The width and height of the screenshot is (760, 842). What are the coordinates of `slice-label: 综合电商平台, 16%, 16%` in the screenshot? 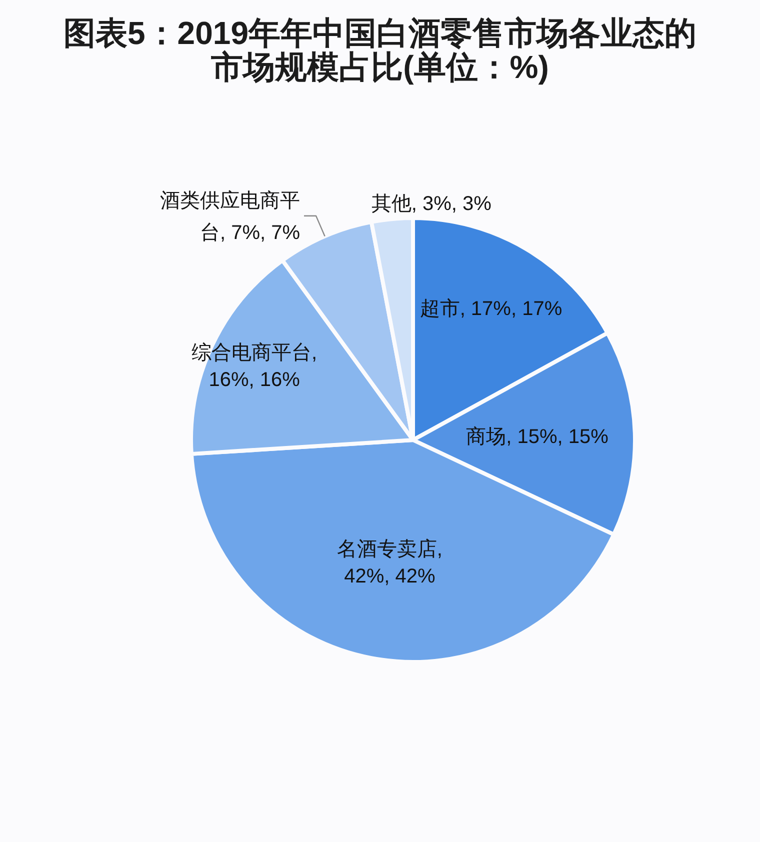 It's located at (255, 366).